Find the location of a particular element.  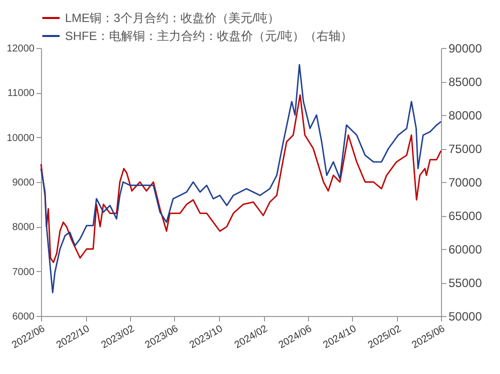

legend-label: SHFE：电解铜：主力合约：收盘价（元/吨）（右轴） is located at coordinates (208, 36).